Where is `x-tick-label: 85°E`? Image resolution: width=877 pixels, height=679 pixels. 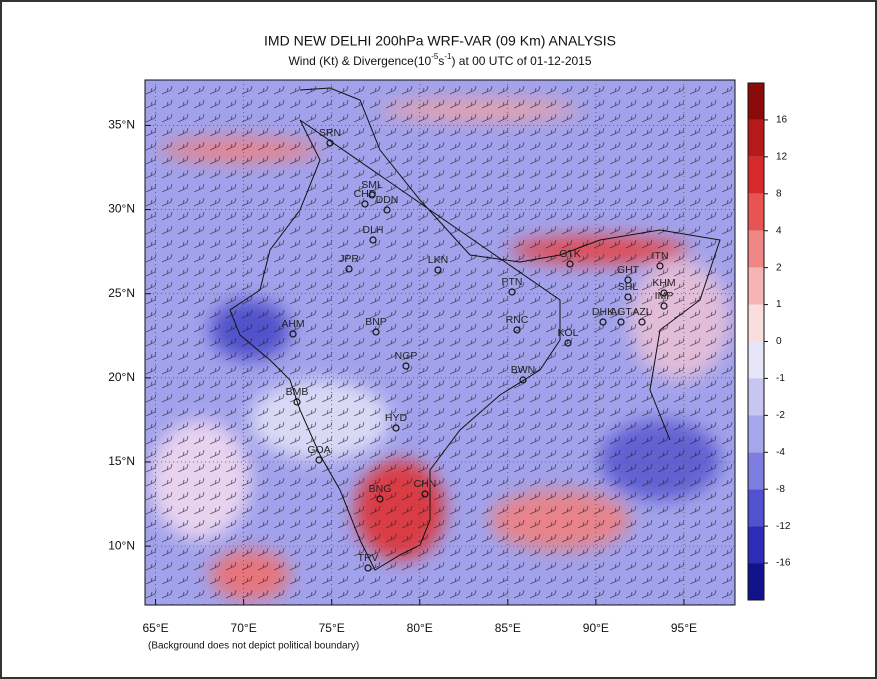
x-tick-label: 85°E is located at coordinates (508, 628).